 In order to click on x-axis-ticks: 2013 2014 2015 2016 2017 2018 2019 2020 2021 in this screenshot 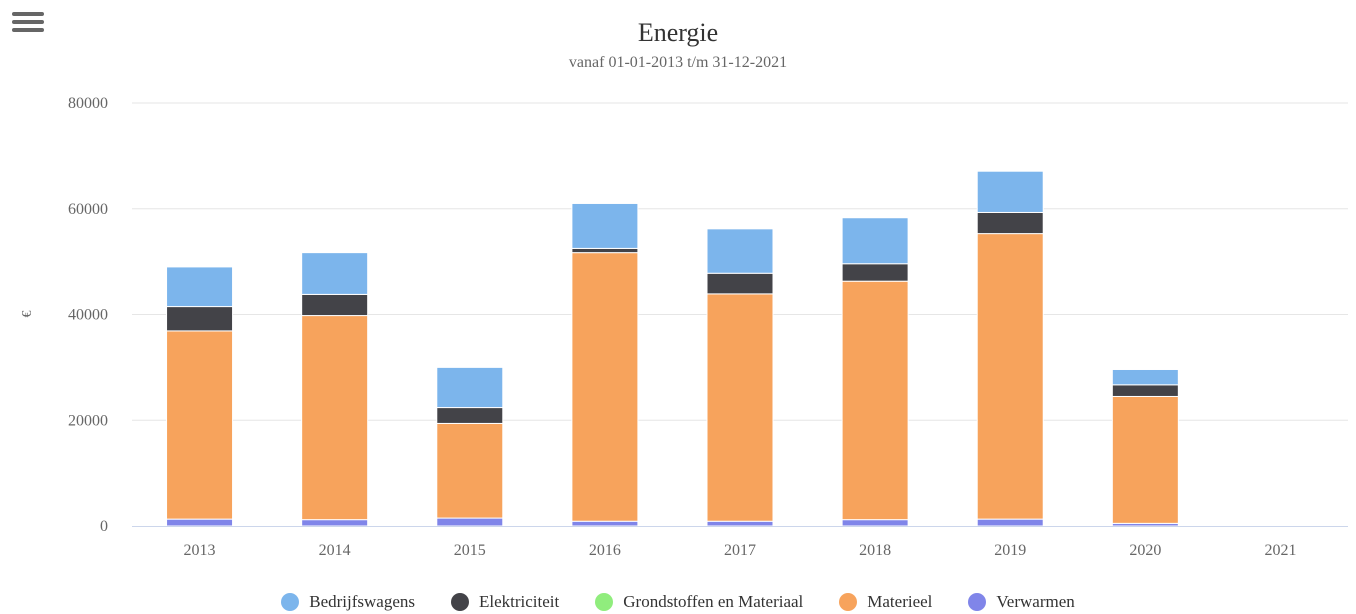, I will do `click(740, 550)`.